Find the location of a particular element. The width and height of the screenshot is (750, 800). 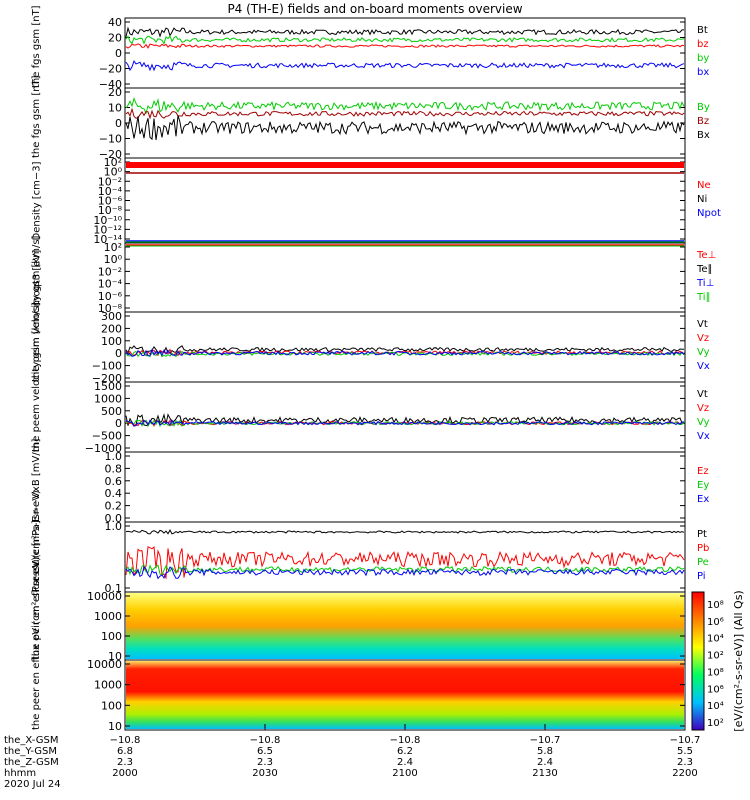

footer-row-label: the_Z-GSM is located at coordinates (31, 762).